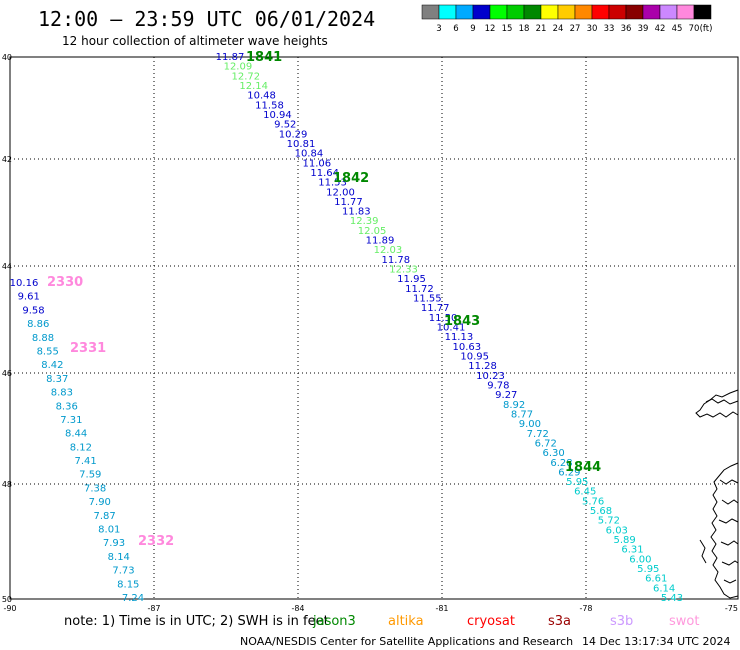 The image size is (740, 650). What do you see at coordinates (575, 29) in the screenshot?
I see `colorbar-label: 27` at bounding box center [575, 29].